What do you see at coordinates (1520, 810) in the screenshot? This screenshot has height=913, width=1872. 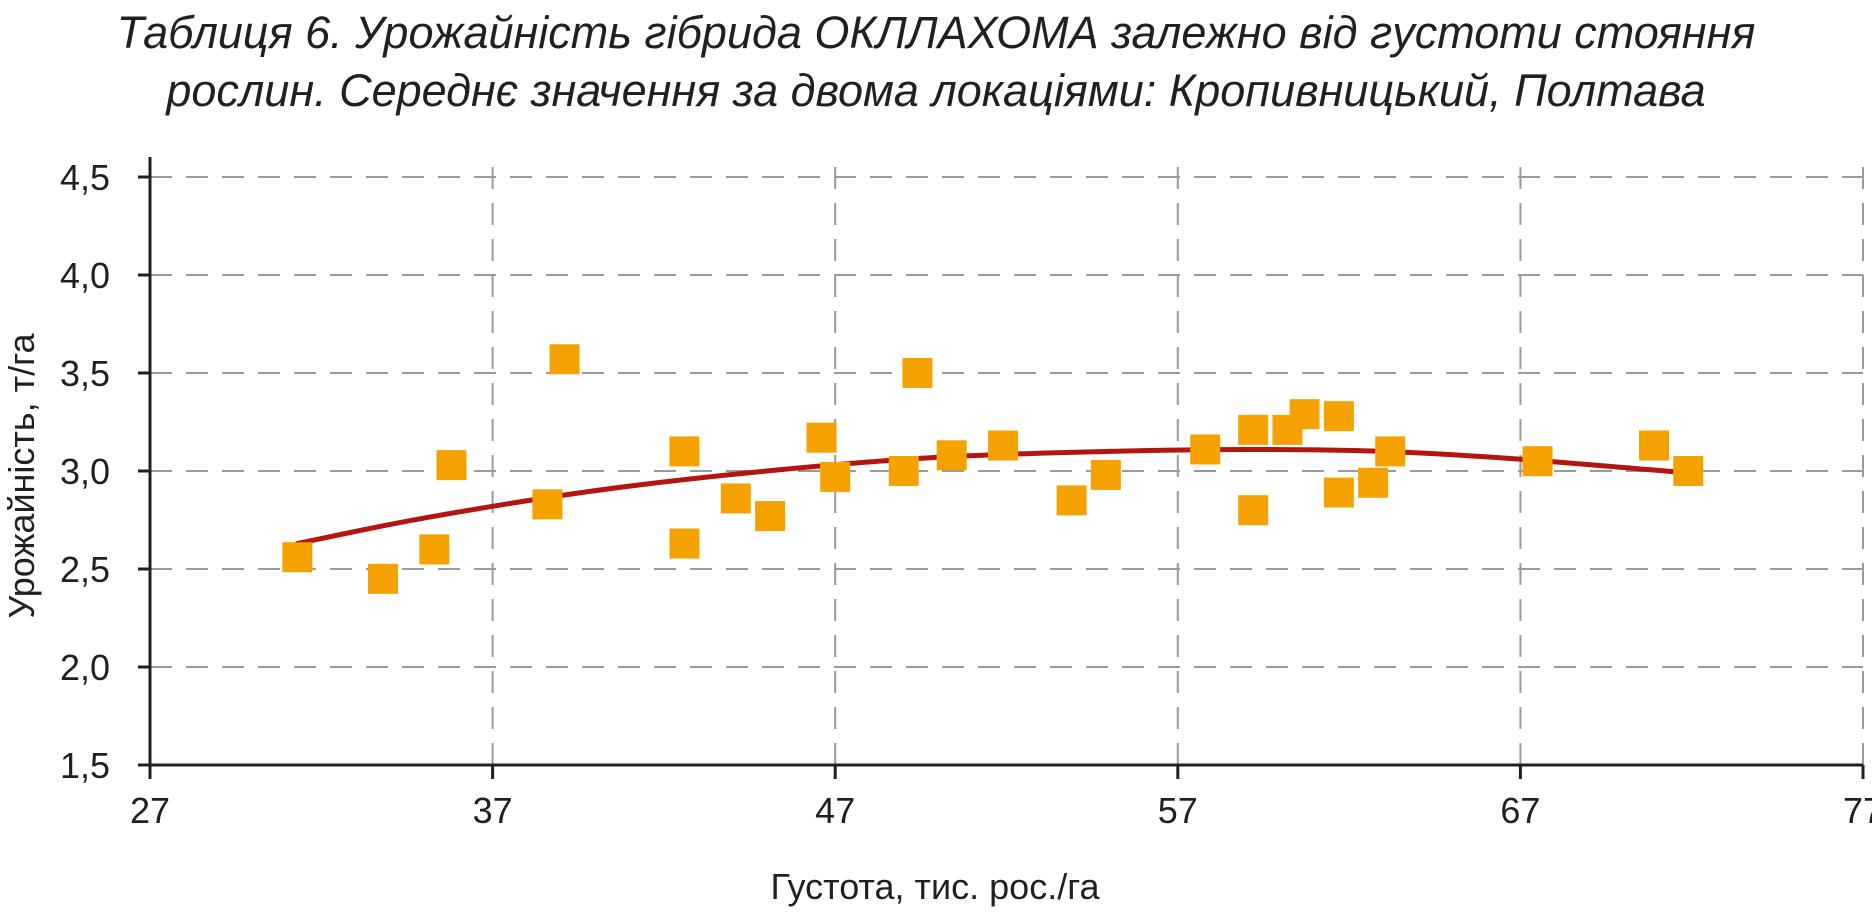 I see `x-tick-label: 67` at bounding box center [1520, 810].